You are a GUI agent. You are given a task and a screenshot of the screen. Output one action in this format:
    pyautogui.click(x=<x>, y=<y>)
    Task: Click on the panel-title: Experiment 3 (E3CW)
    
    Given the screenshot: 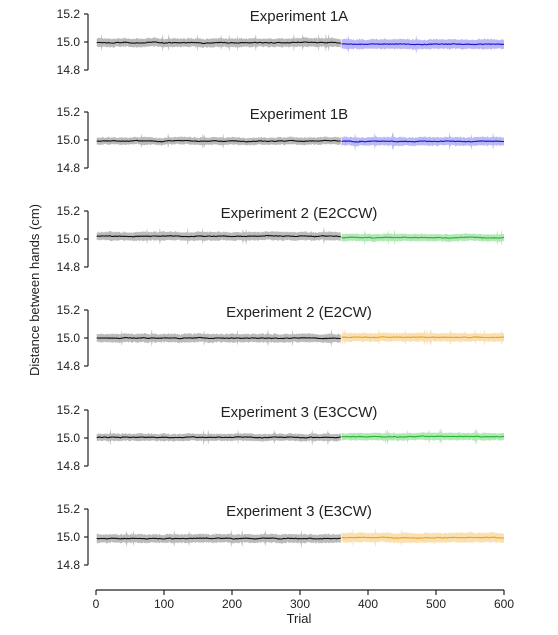 What is the action you would take?
    pyautogui.click(x=299, y=511)
    